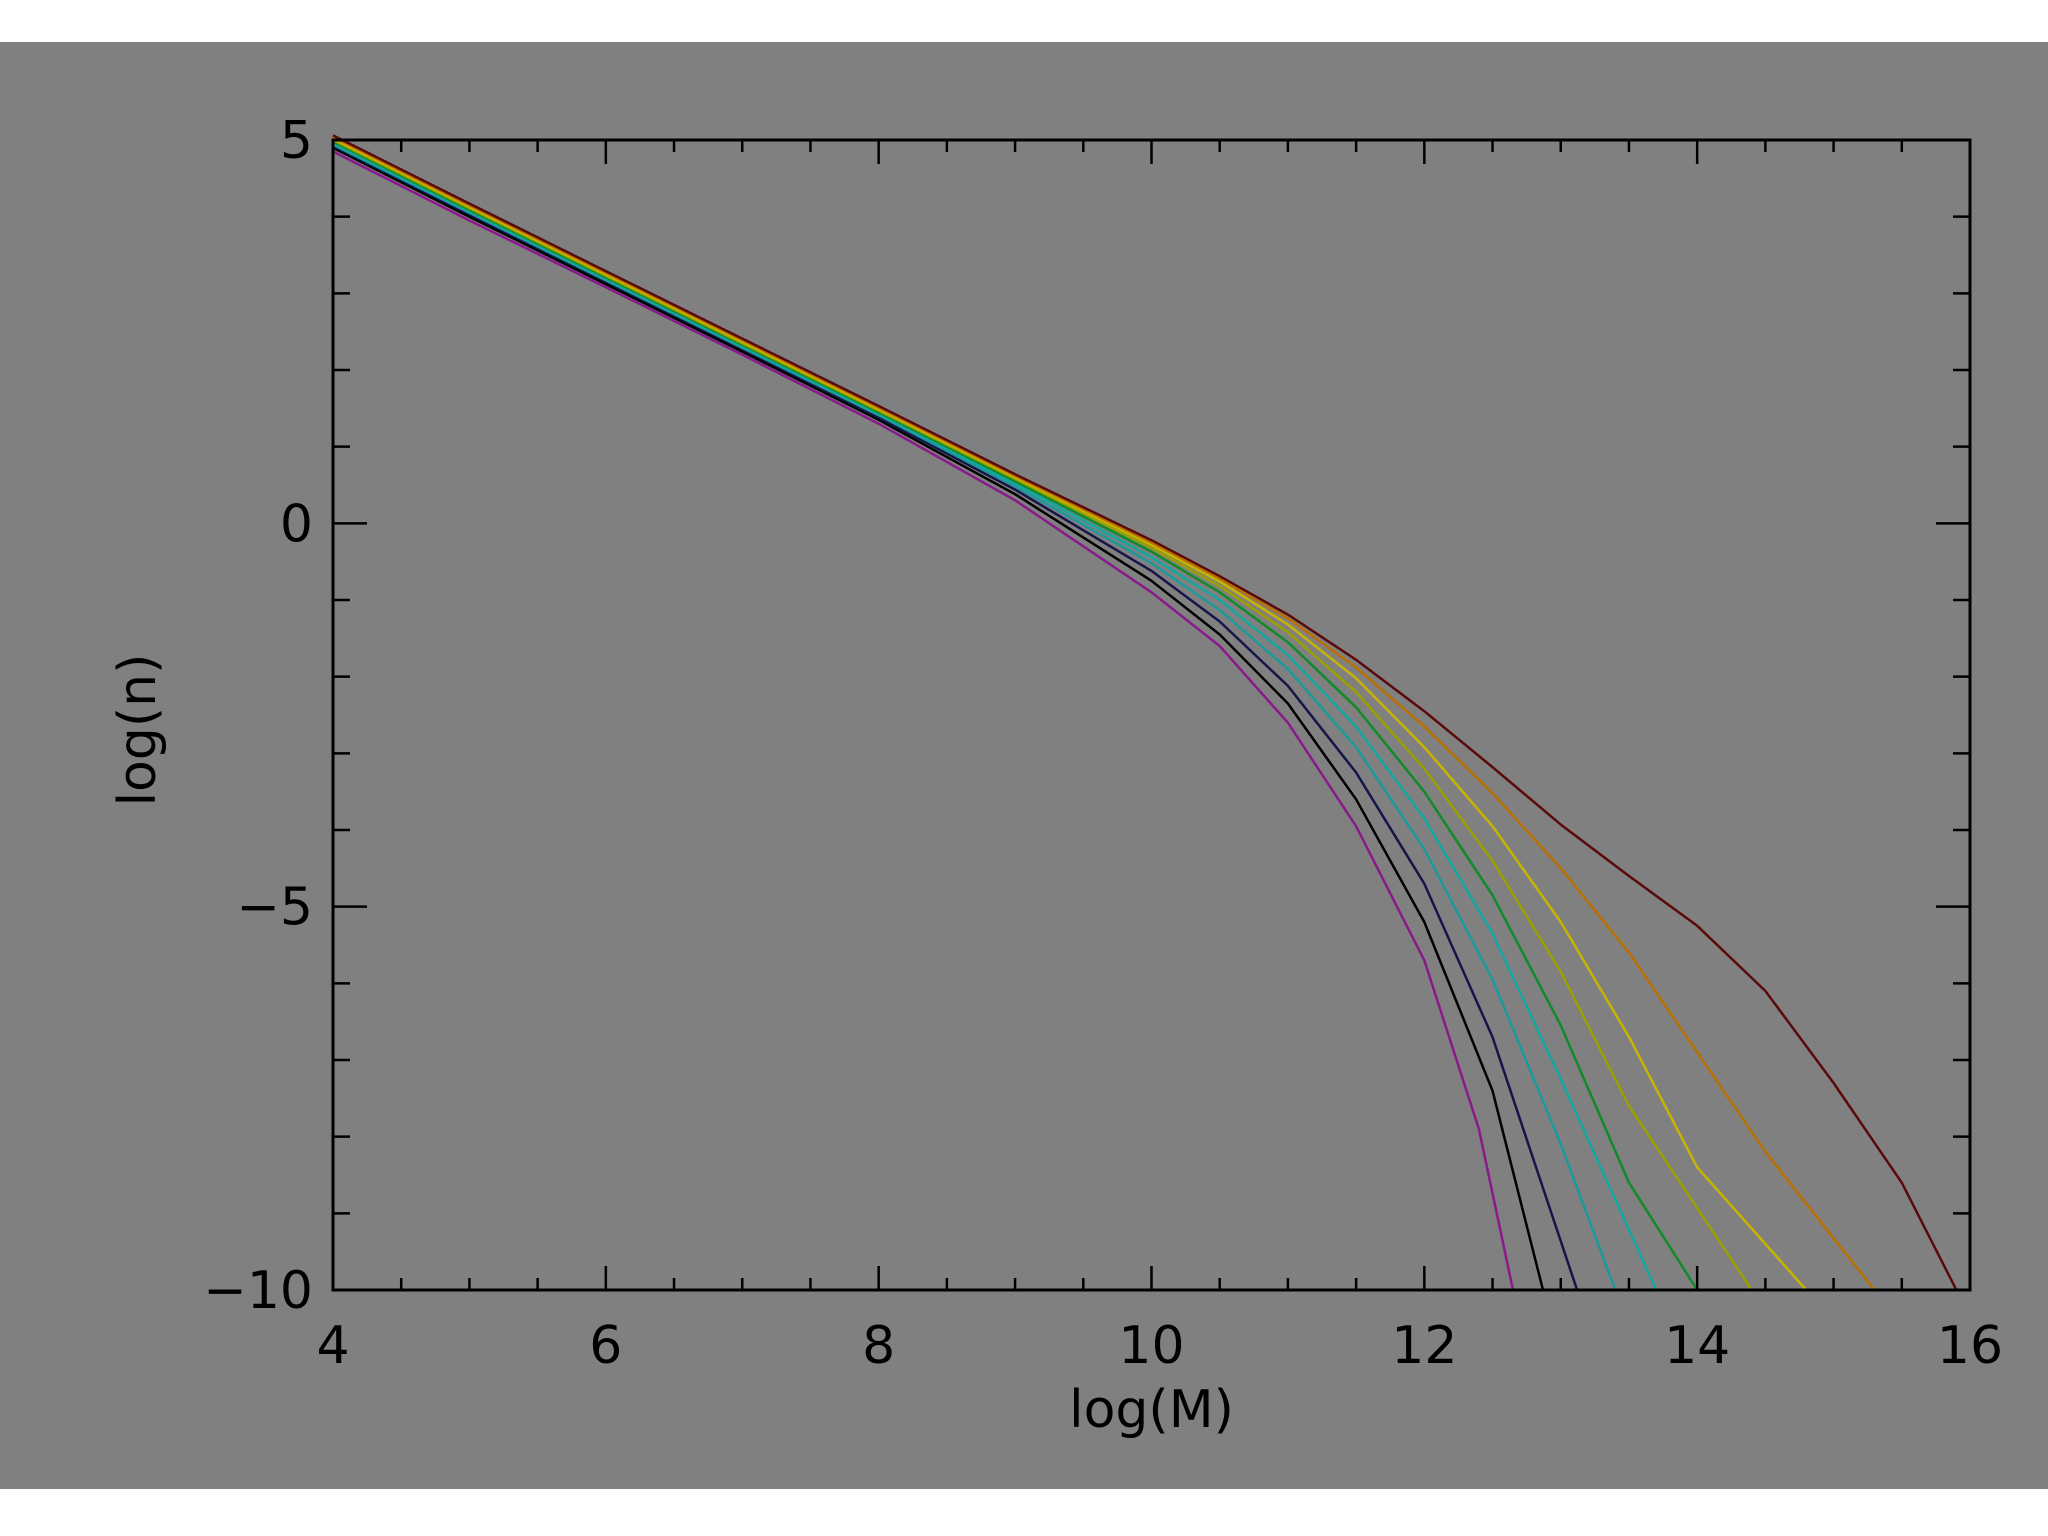  What do you see at coordinates (274, 908) in the screenshot?
I see `y-tick-label: −5` at bounding box center [274, 908].